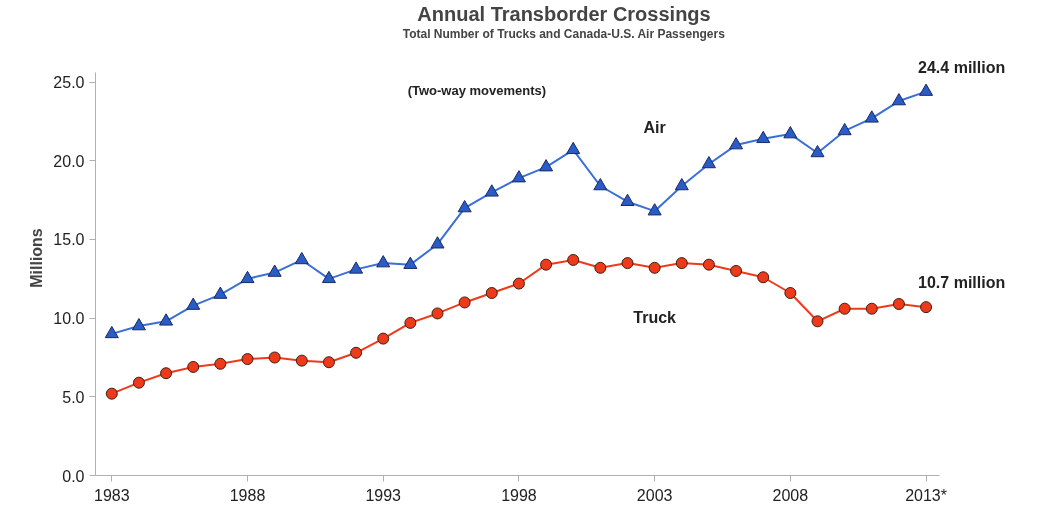 The height and width of the screenshot is (510, 1037). I want to click on x-tick-label: 2003, so click(654, 495).